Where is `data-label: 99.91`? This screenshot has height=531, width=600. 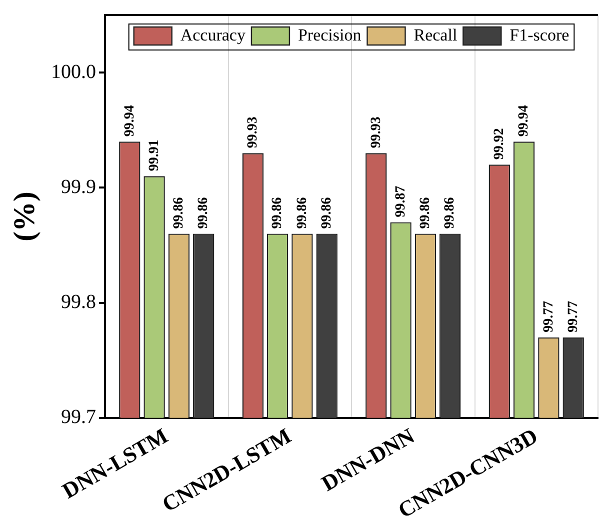 data-label: 99.91 is located at coordinates (154, 156).